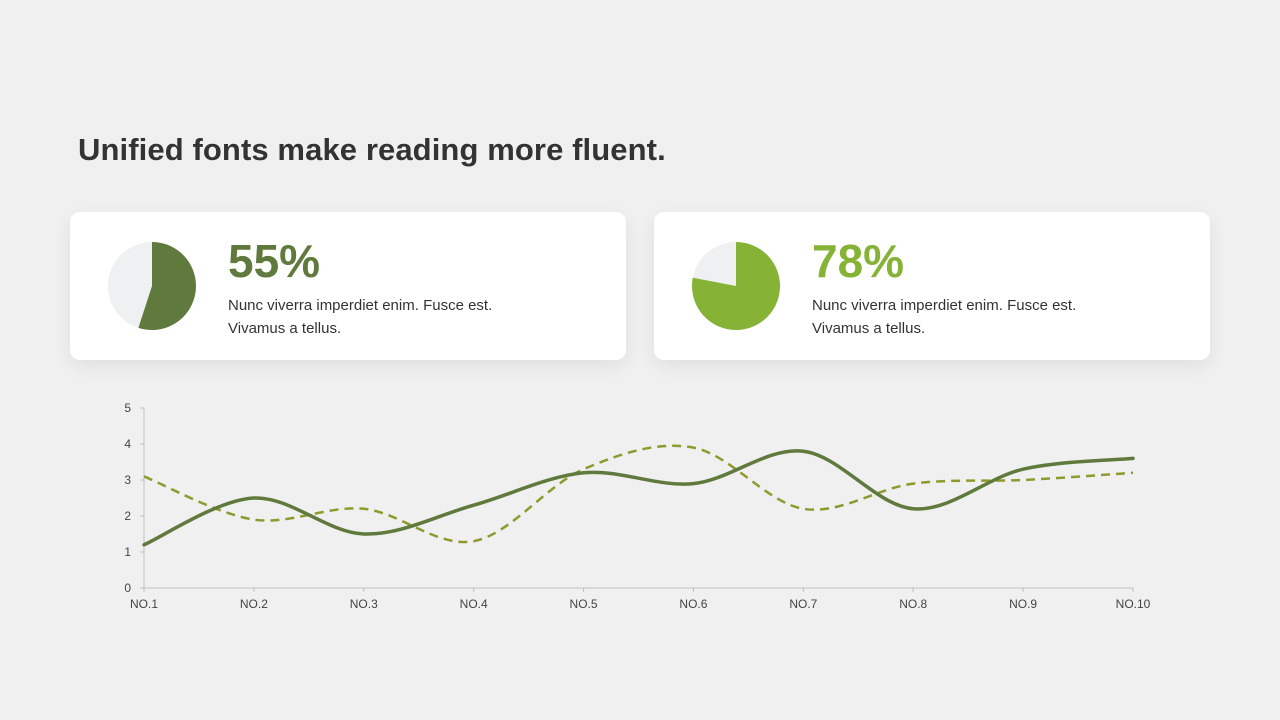 The image size is (1280, 720). I want to click on x-tick-label: NO.3, so click(364, 604).